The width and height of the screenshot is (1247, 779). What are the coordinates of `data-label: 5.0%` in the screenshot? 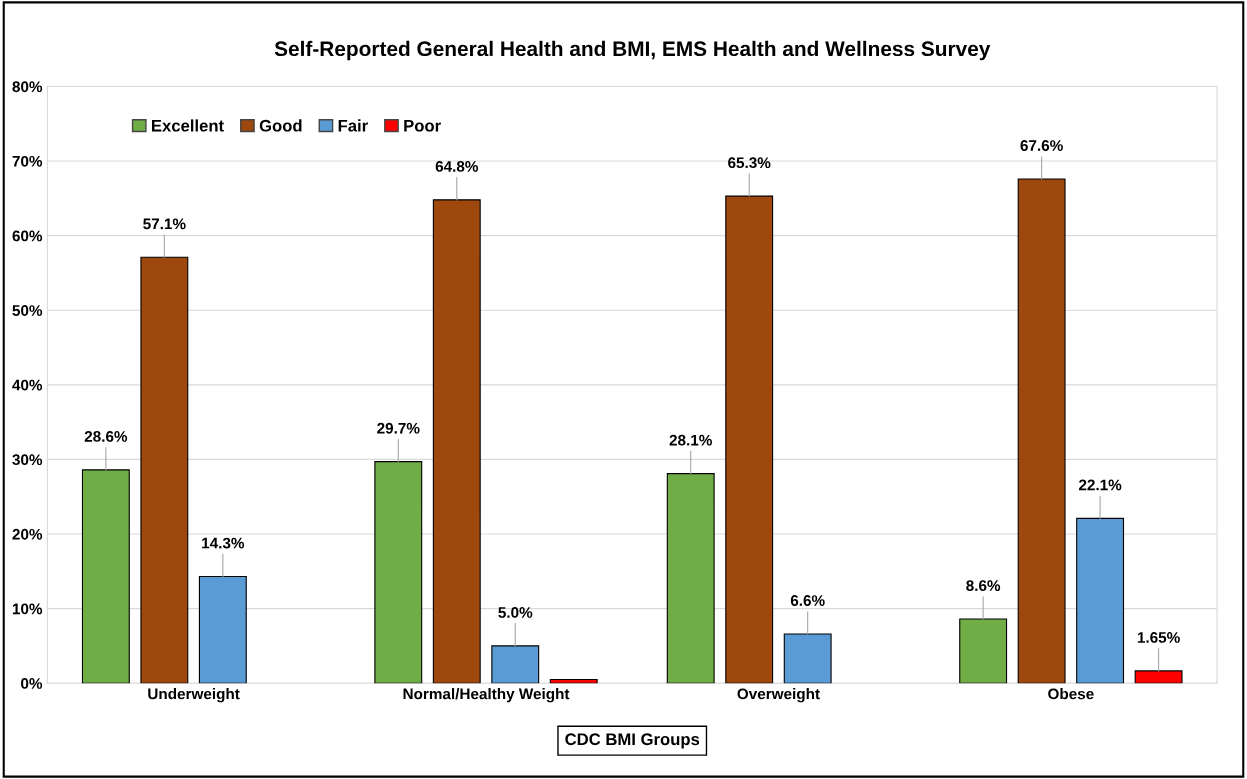 It's located at (515, 612).